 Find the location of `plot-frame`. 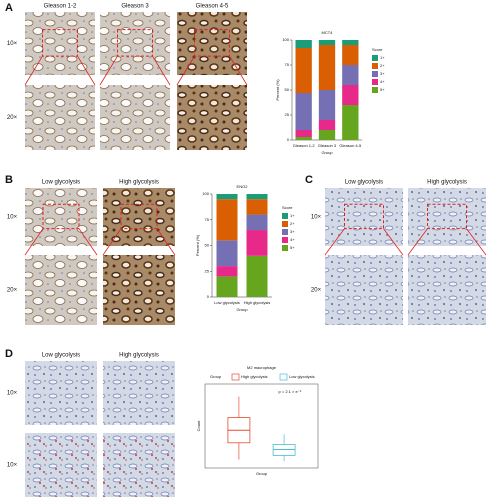

plot-frame is located at coordinates (261, 426).